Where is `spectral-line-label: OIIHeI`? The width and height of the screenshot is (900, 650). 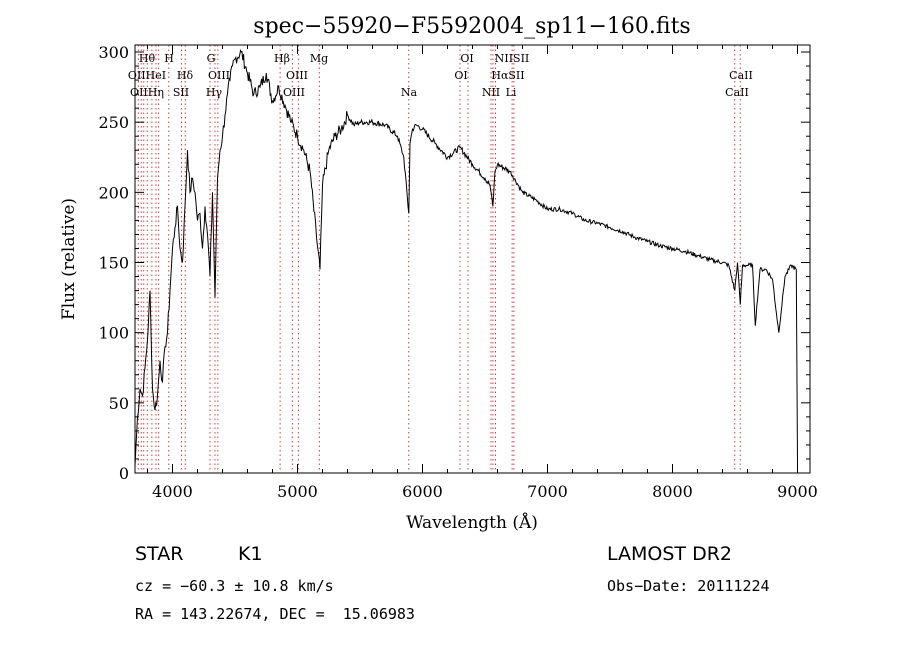 spectral-line-label: OIIHeI is located at coordinates (147, 75).